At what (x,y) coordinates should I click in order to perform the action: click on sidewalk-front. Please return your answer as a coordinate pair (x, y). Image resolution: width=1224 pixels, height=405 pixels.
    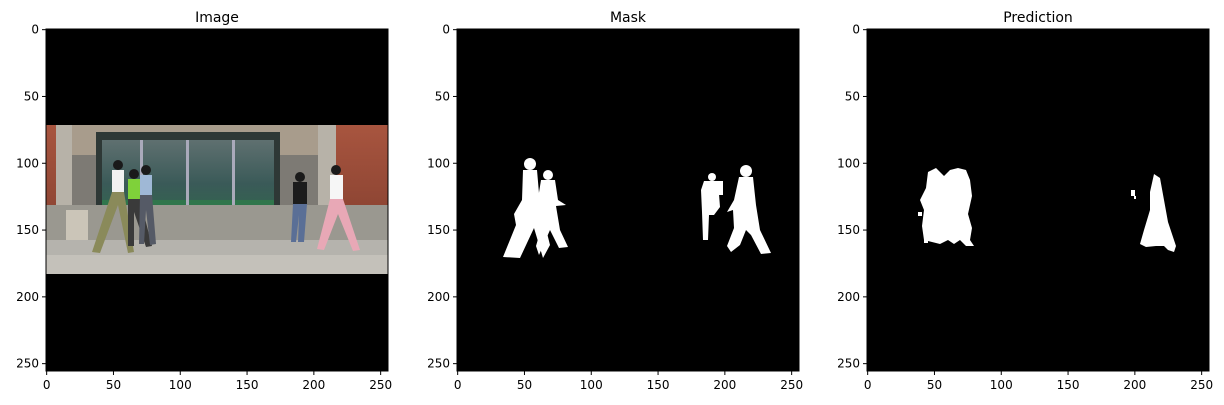
    Looking at the image, I should click on (217, 264).